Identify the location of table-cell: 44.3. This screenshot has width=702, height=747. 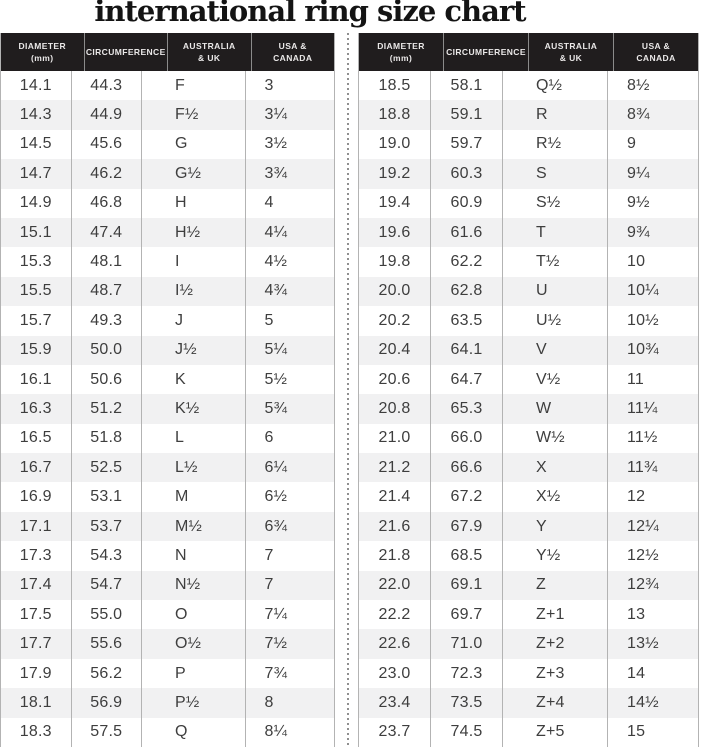
(106, 86).